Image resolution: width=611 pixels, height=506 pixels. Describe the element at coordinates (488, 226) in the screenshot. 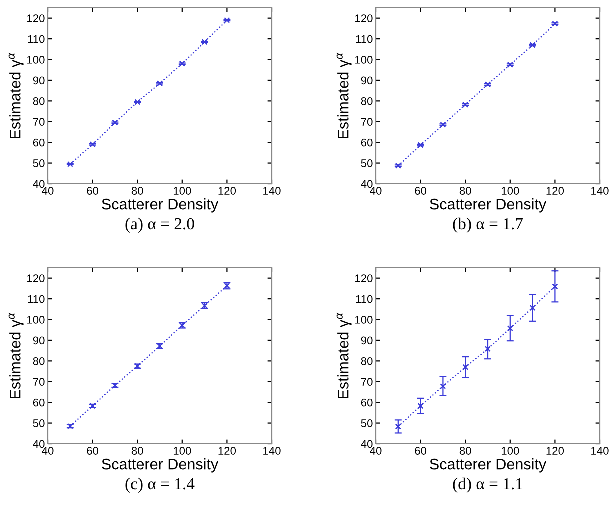

I see `text: (b) α = 1.7` at that location.